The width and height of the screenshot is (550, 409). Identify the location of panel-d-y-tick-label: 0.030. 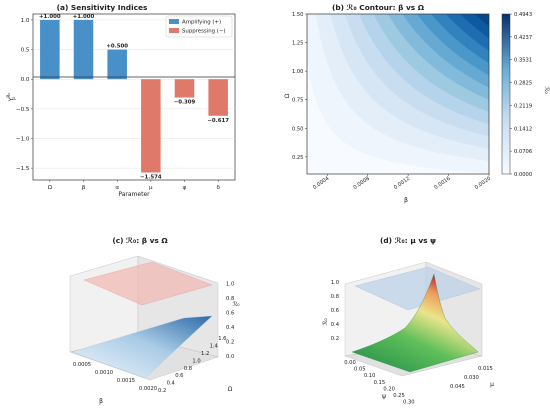
(471, 378).